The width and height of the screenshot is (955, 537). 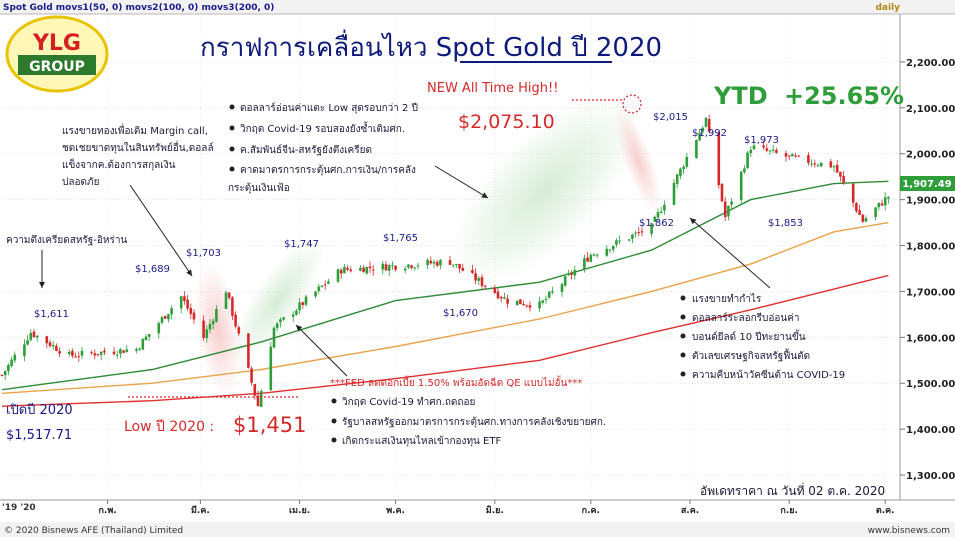 I want to click on price-label-1689: $1,689, so click(x=152, y=269).